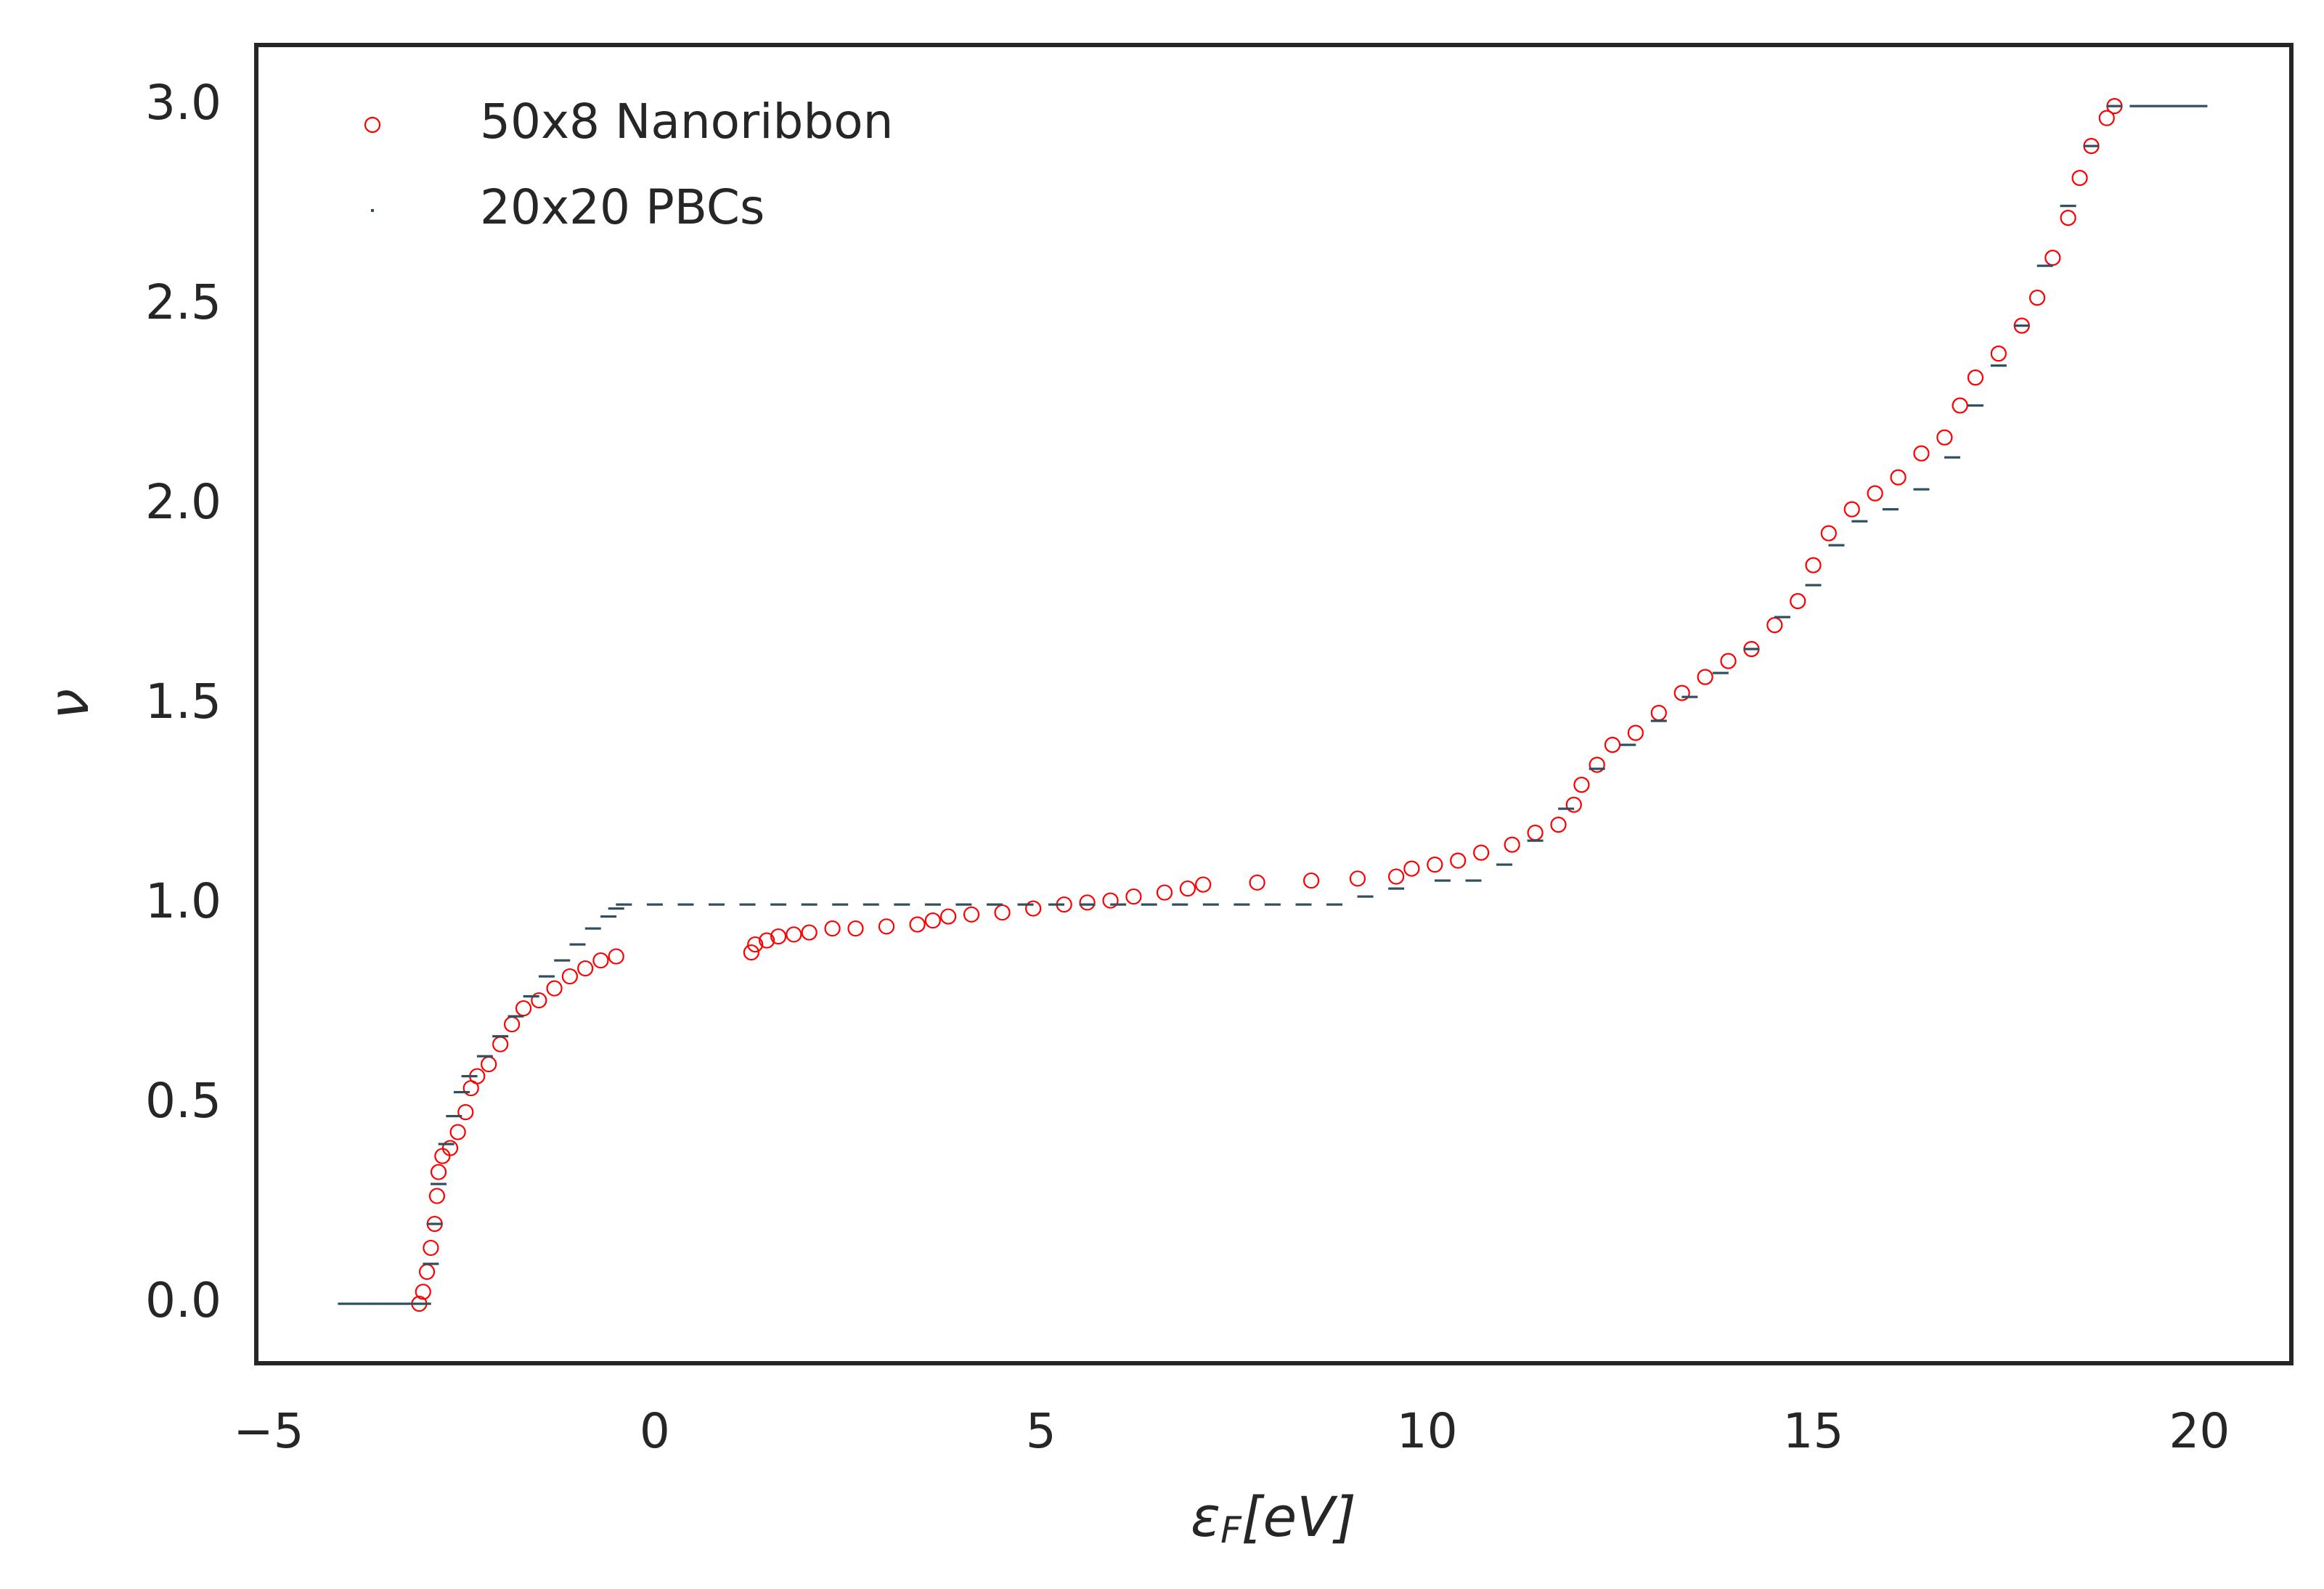 The width and height of the screenshot is (2324, 1589). Describe the element at coordinates (1813, 1431) in the screenshot. I see `x-tick-label: 15` at that location.